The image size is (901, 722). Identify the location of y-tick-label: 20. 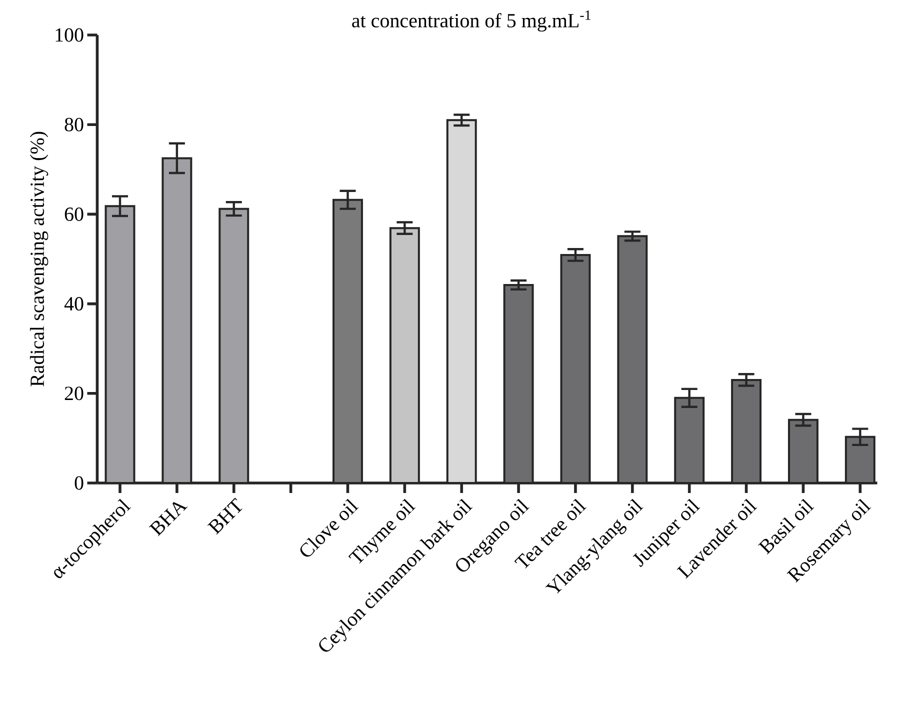
(74, 393).